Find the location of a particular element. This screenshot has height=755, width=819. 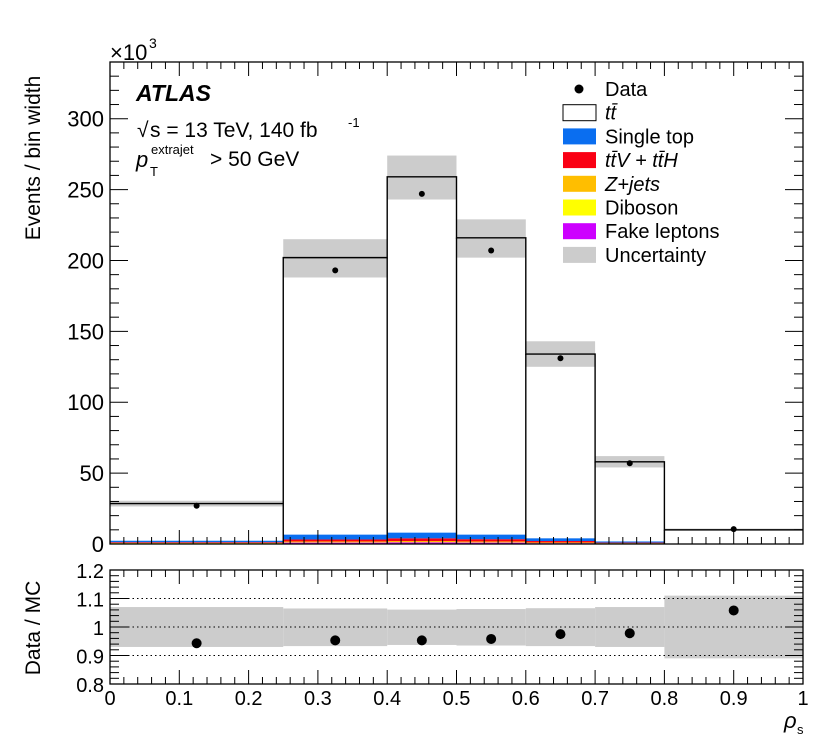

legend-swatch-singletop is located at coordinates (579, 136).